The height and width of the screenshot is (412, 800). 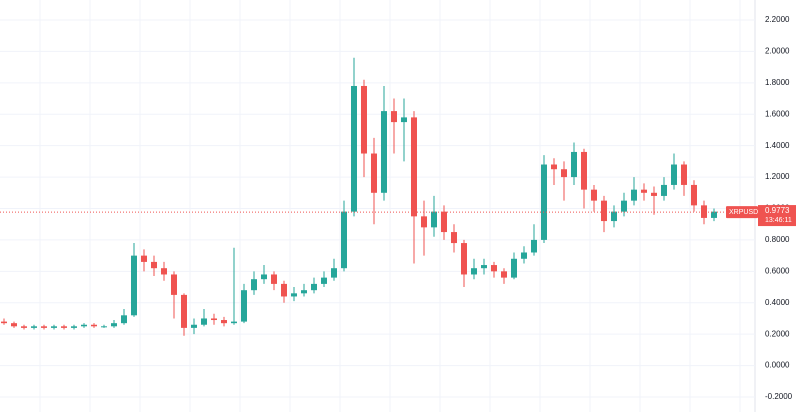 I want to click on last-price-label: 0.9773, so click(x=777, y=210).